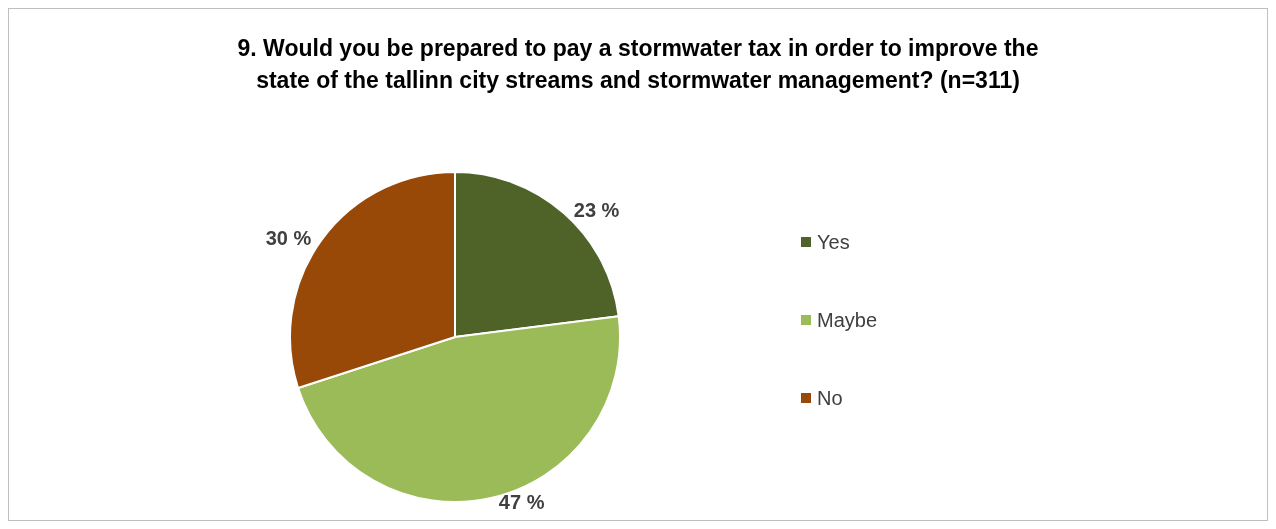  What do you see at coordinates (833, 242) in the screenshot?
I see `legend-label: Yes` at bounding box center [833, 242].